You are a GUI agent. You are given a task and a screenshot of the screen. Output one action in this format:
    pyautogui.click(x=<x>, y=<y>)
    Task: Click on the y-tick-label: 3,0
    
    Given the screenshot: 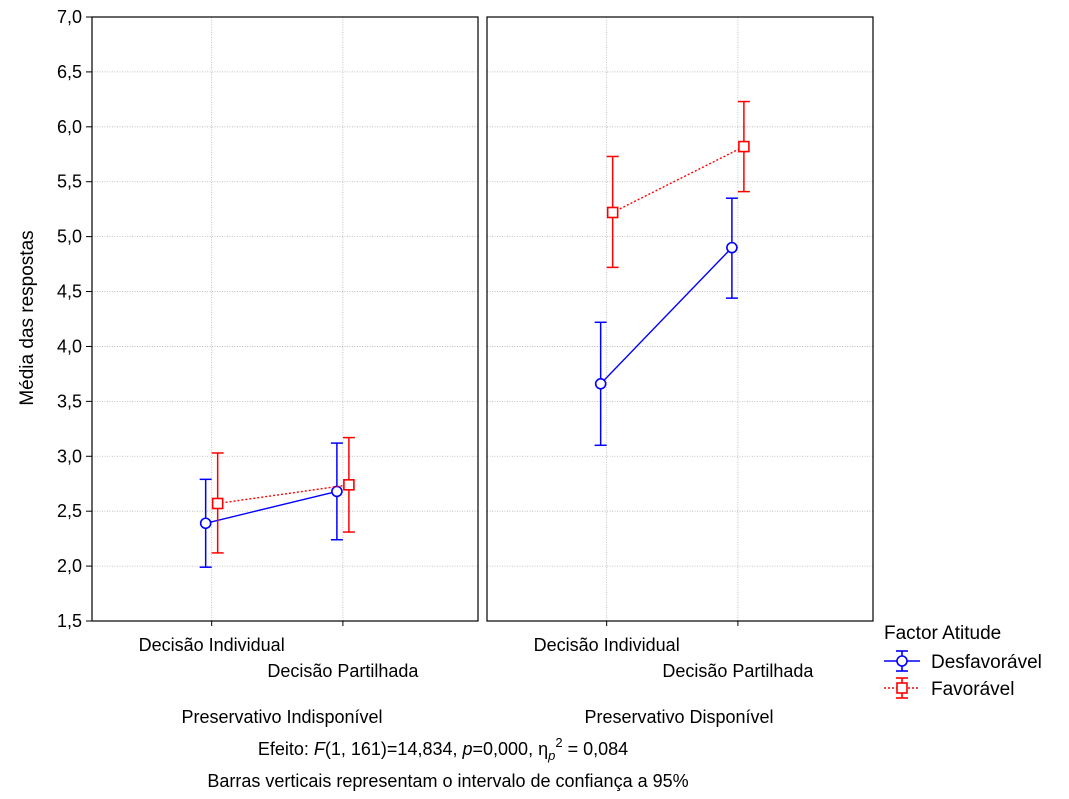 What is the action you would take?
    pyautogui.click(x=69, y=456)
    